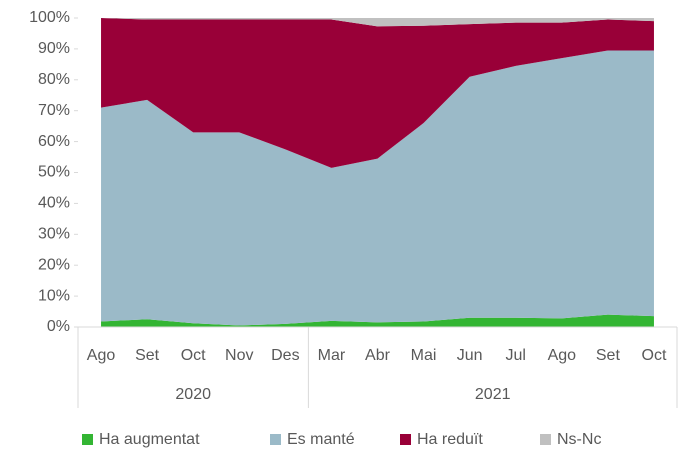  Describe the element at coordinates (193, 394) in the screenshot. I see `group-label: 2020` at that location.